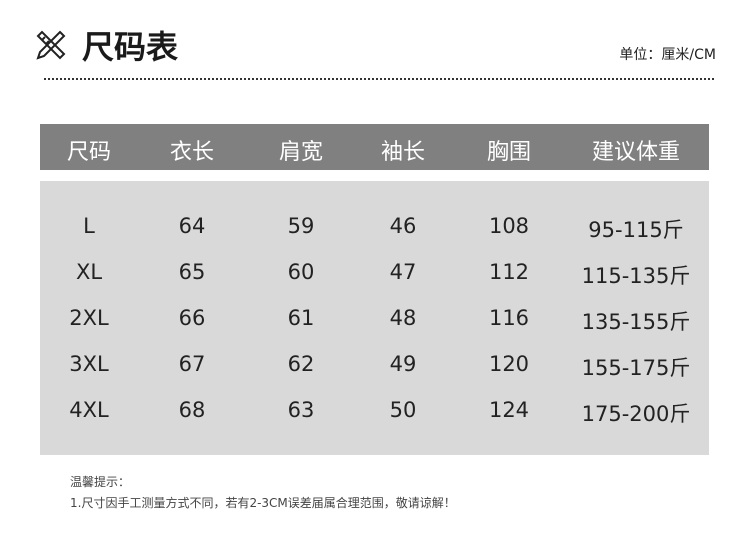  I want to click on table-cell: 2XL, so click(89, 318).